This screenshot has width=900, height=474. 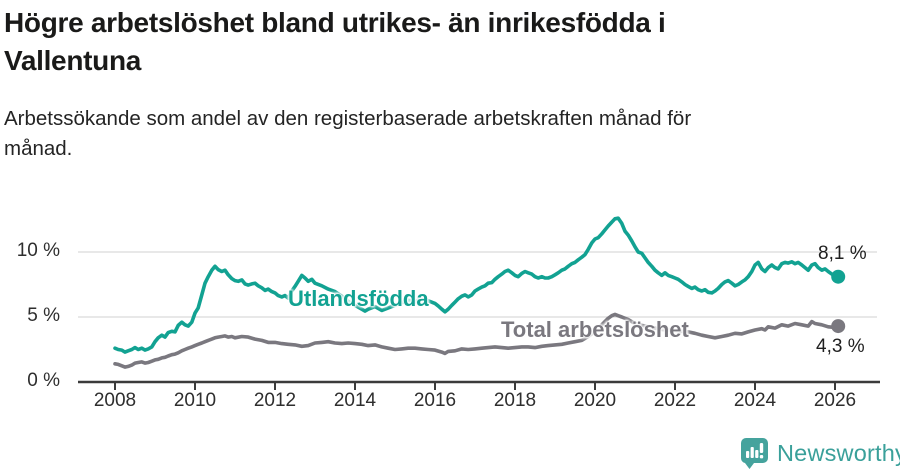 What do you see at coordinates (355, 400) in the screenshot?
I see `x-tick-label: 2014` at bounding box center [355, 400].